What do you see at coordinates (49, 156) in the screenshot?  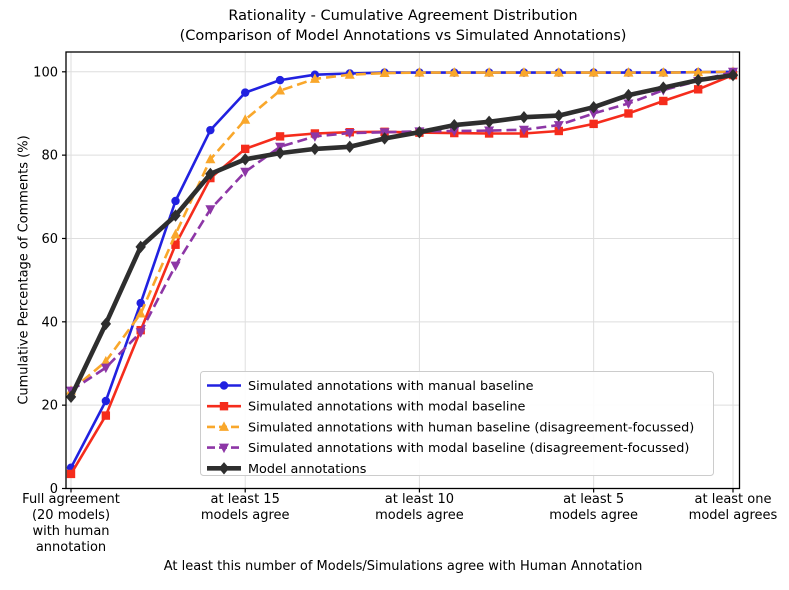 I see `y-tick-label: 80` at bounding box center [49, 156].